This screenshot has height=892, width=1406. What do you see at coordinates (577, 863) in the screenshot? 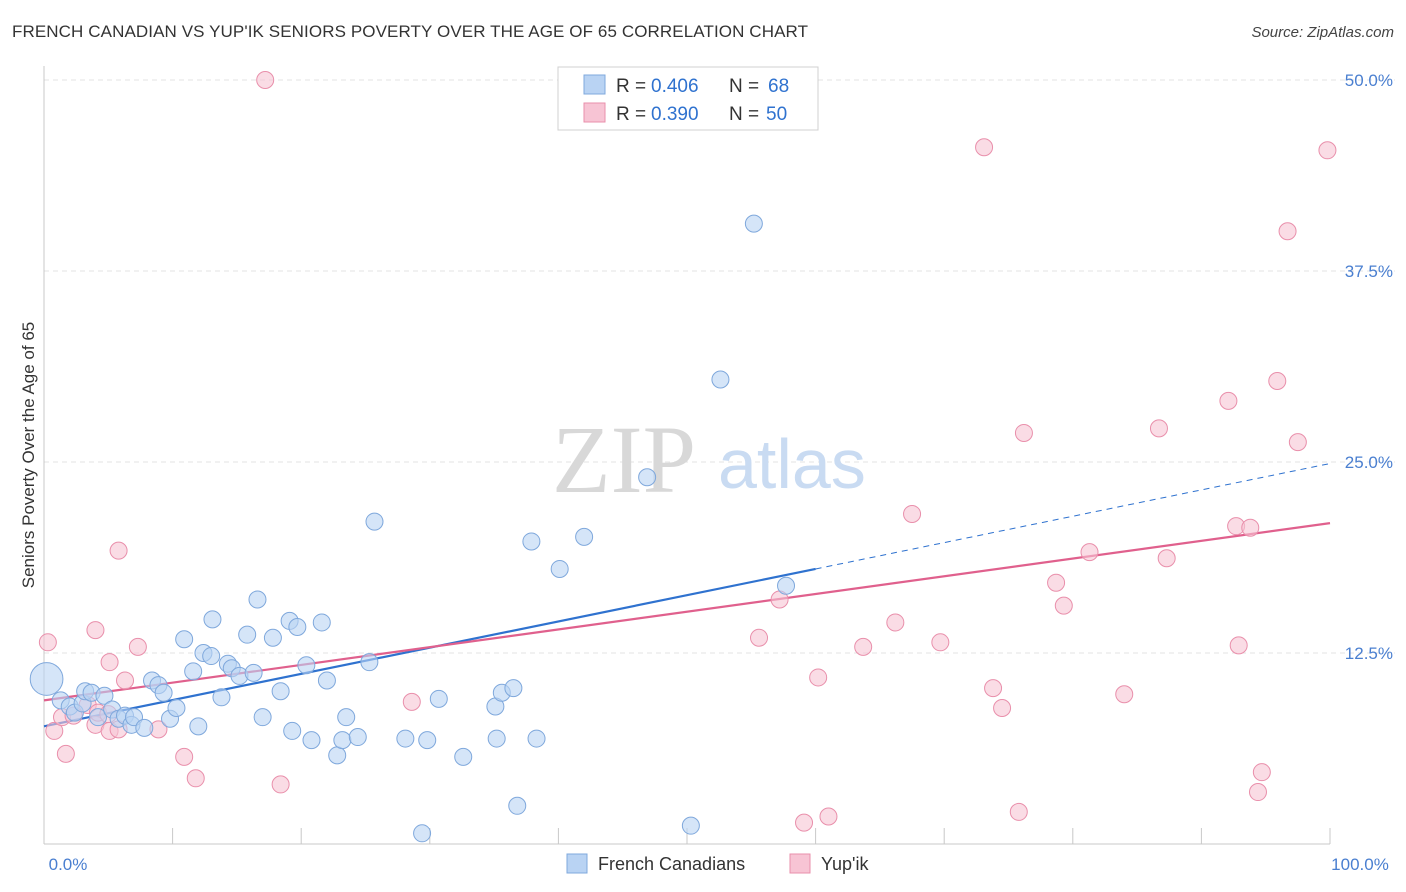
I see `series-swatch-french-canadians` at bounding box center [577, 863].